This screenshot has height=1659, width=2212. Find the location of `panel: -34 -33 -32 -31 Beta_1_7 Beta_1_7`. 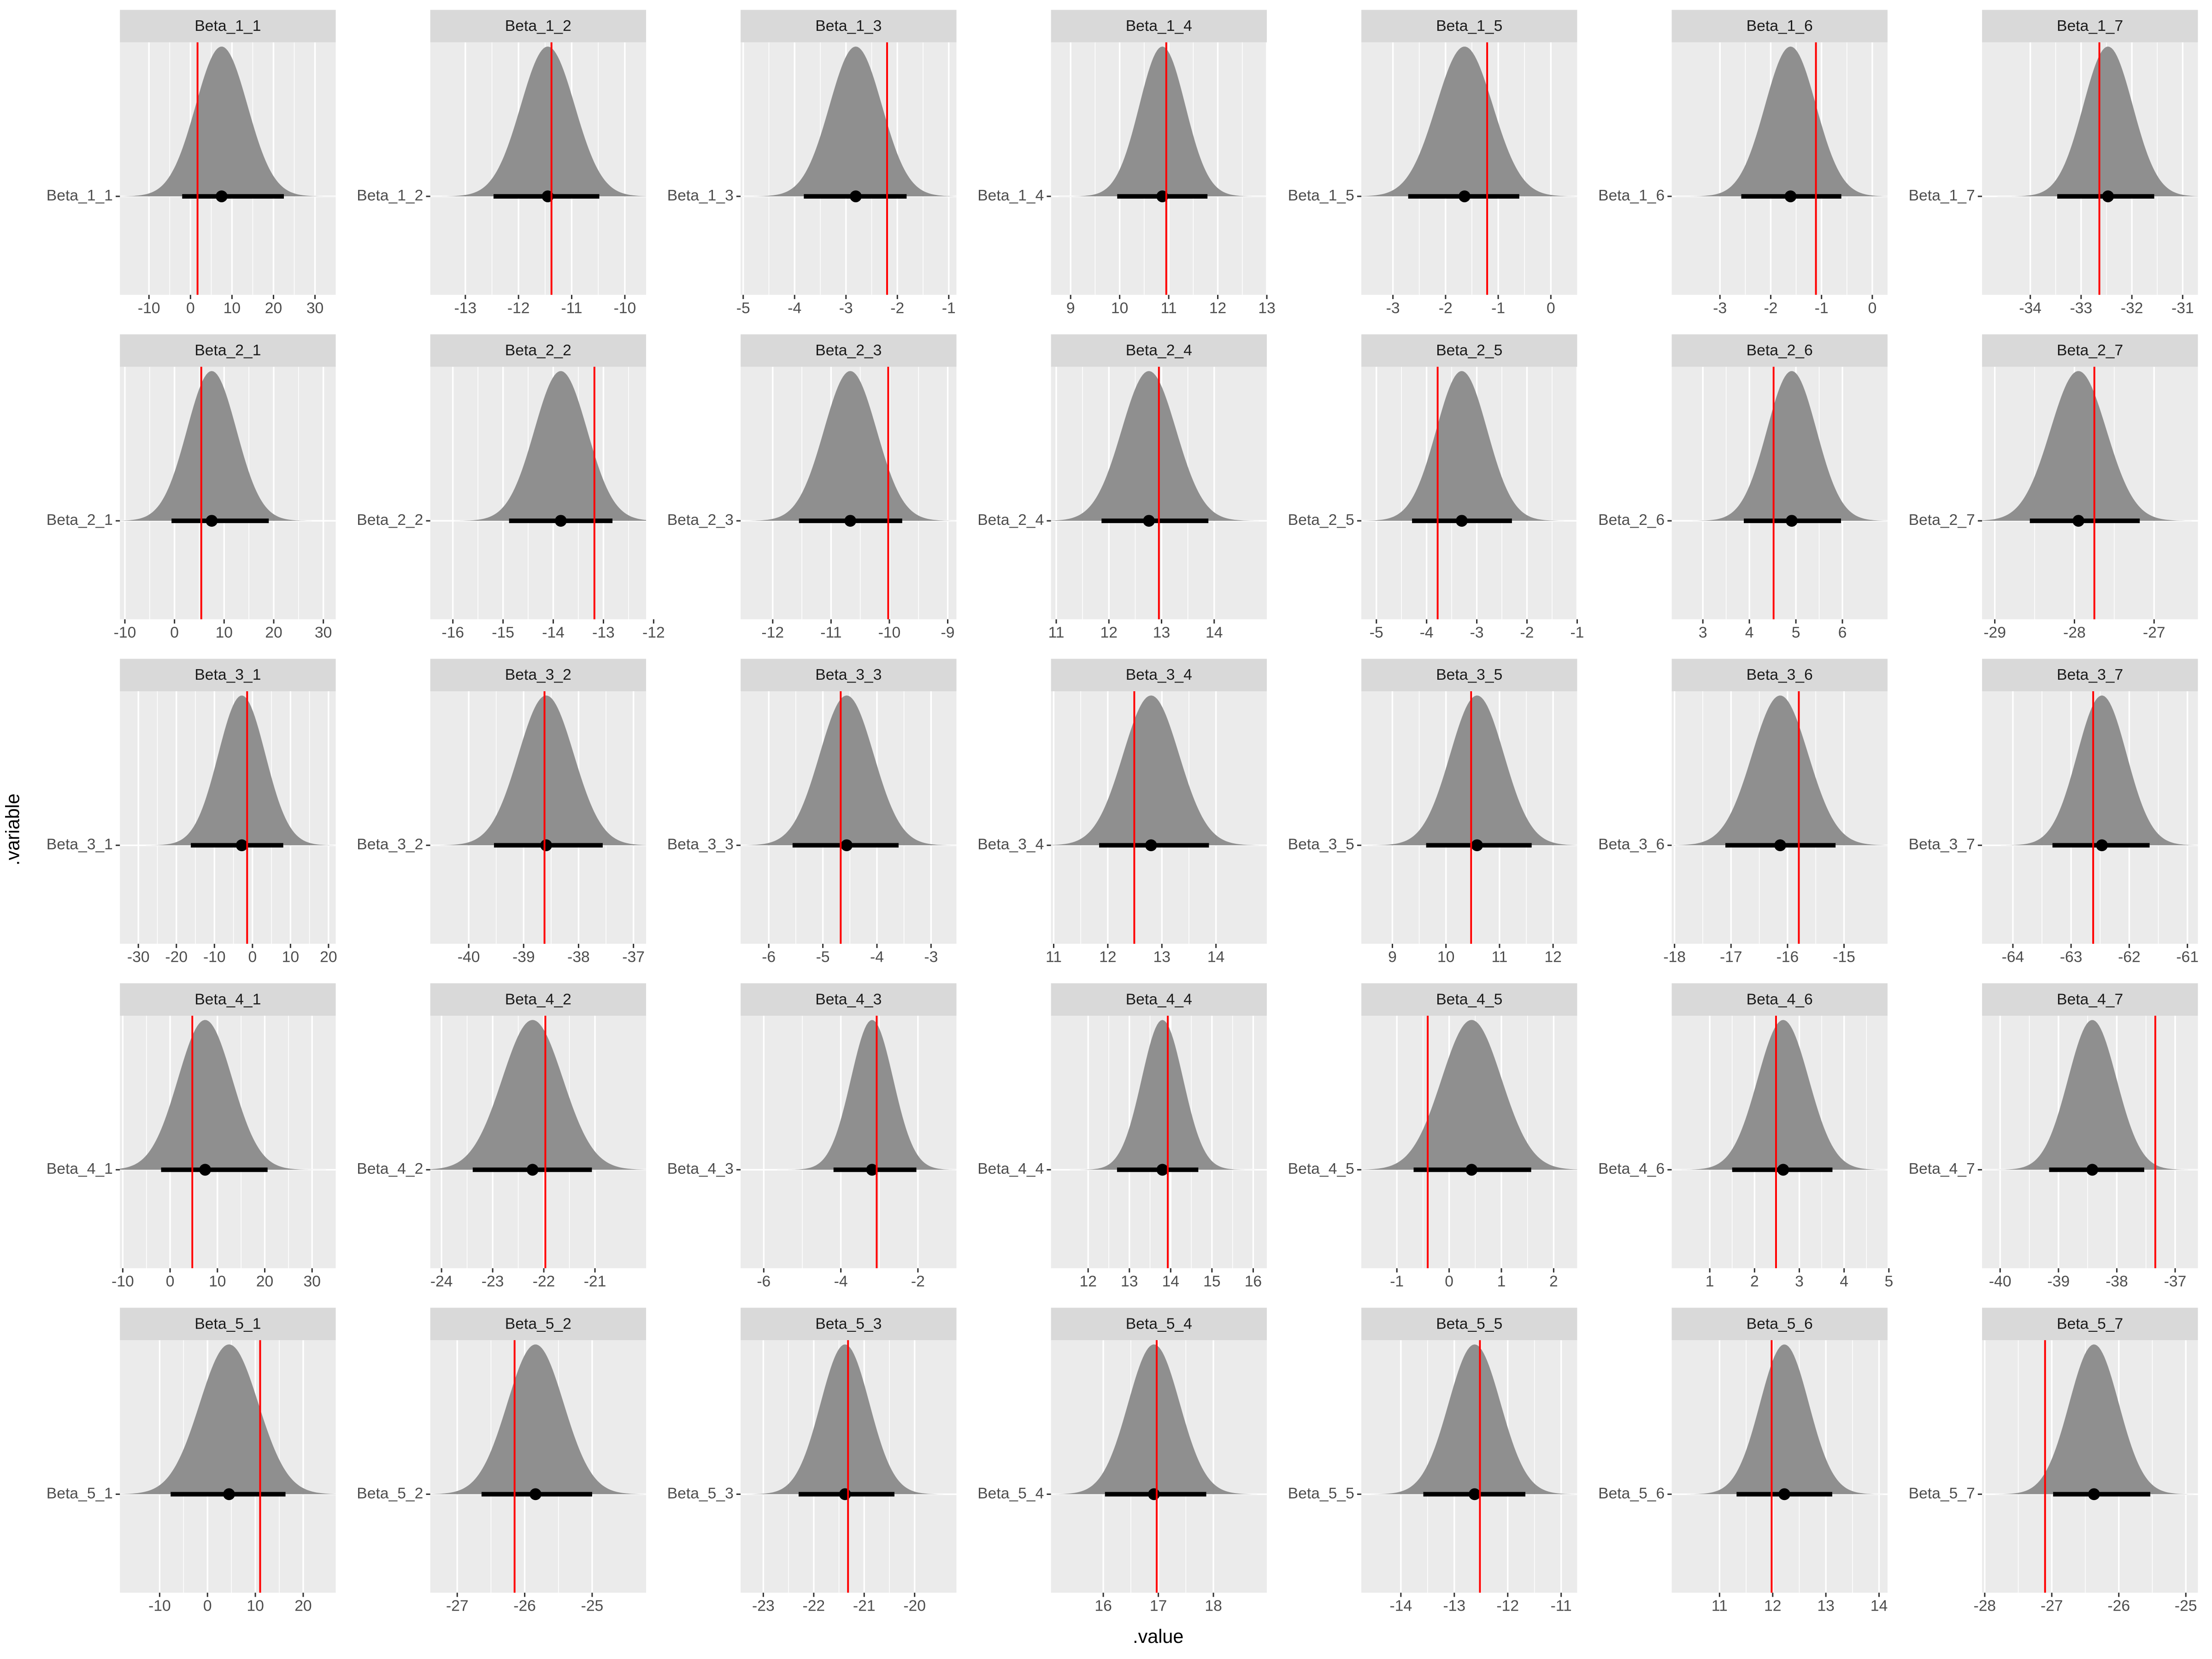

panel: -34 -33 -32 -31 Beta_1_7 Beta_1_7 is located at coordinates (2053, 163).